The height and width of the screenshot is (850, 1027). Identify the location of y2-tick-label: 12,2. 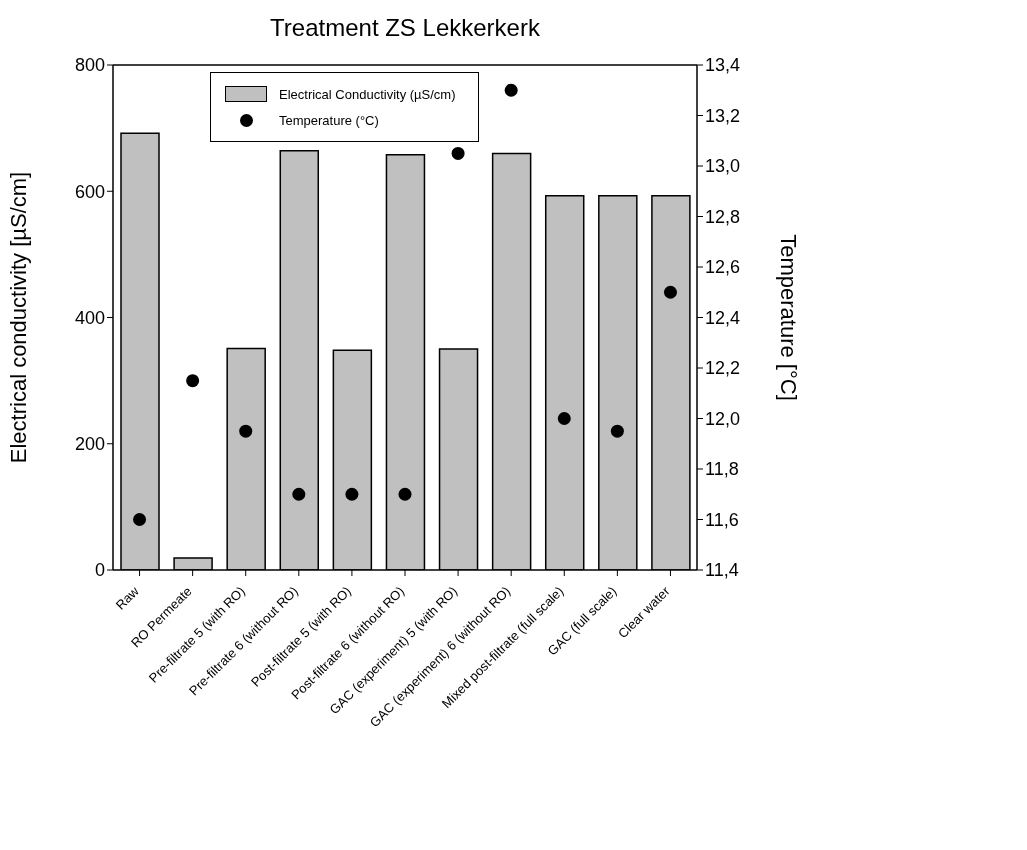
(723, 368).